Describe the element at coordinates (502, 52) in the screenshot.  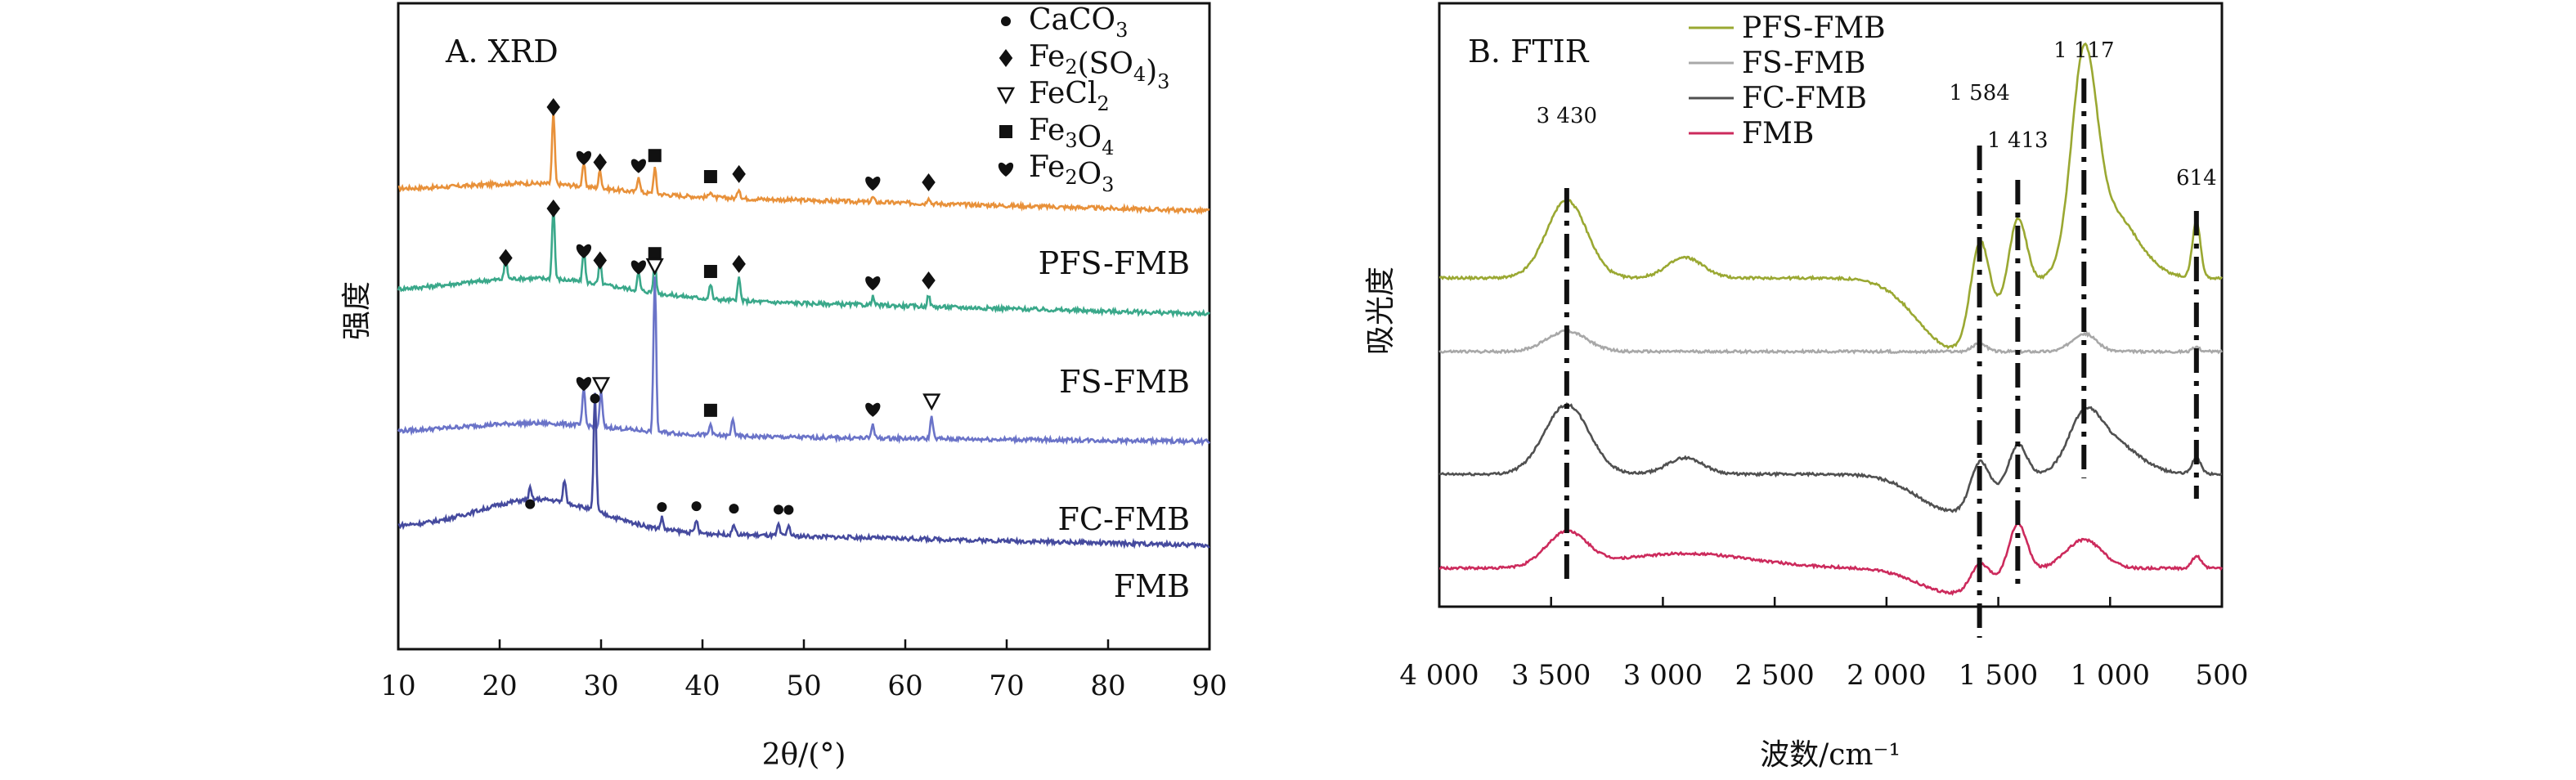
I see `xrd-title: A. XRD` at that location.